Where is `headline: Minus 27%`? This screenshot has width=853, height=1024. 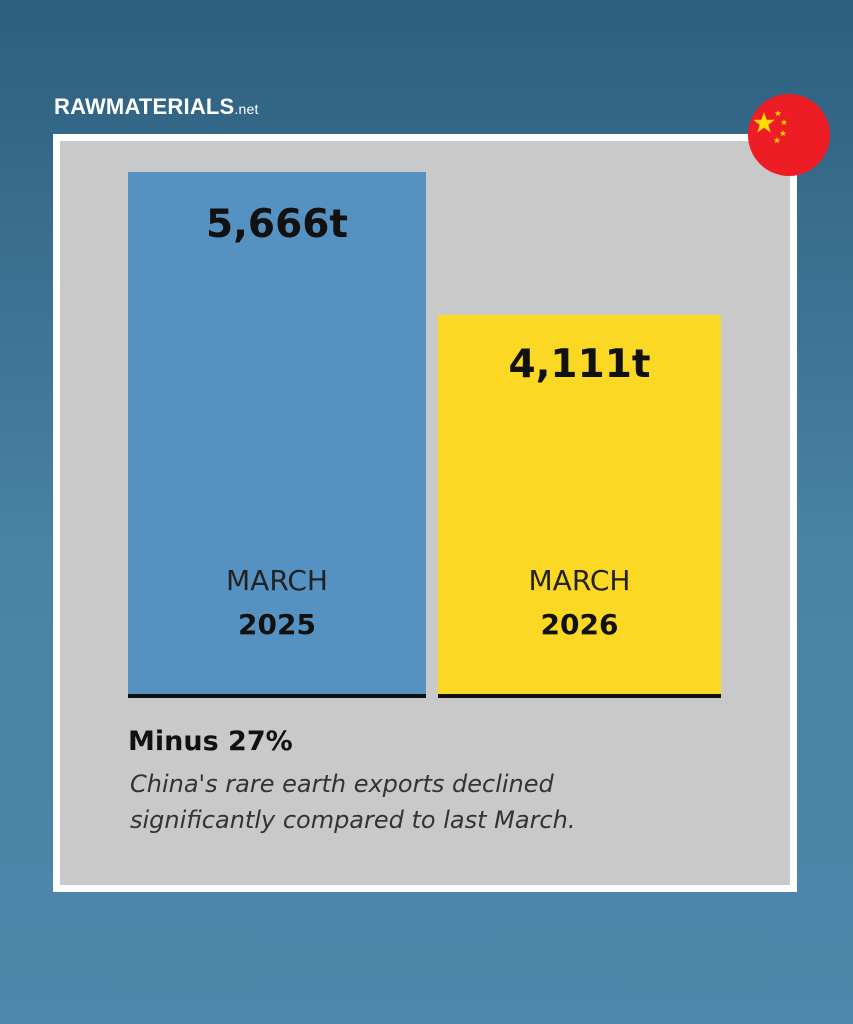
headline: Minus 27% is located at coordinates (210, 741).